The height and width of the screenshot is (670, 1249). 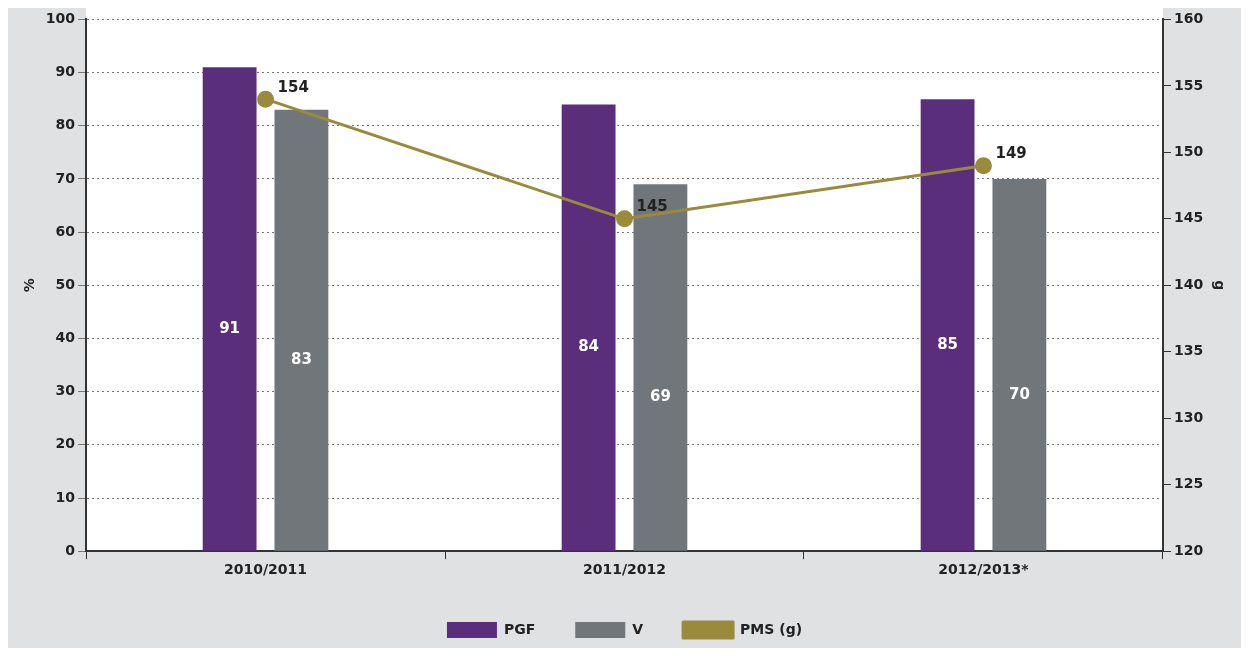 What do you see at coordinates (230, 327) in the screenshot?
I see `data-label: 91` at bounding box center [230, 327].